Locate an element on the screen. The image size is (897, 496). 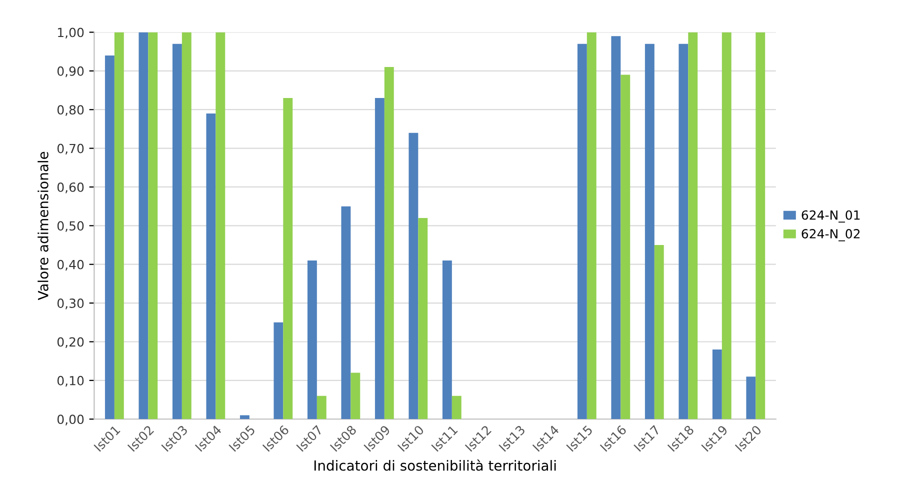
y-tick-label: 0,70 is located at coordinates (70, 149).